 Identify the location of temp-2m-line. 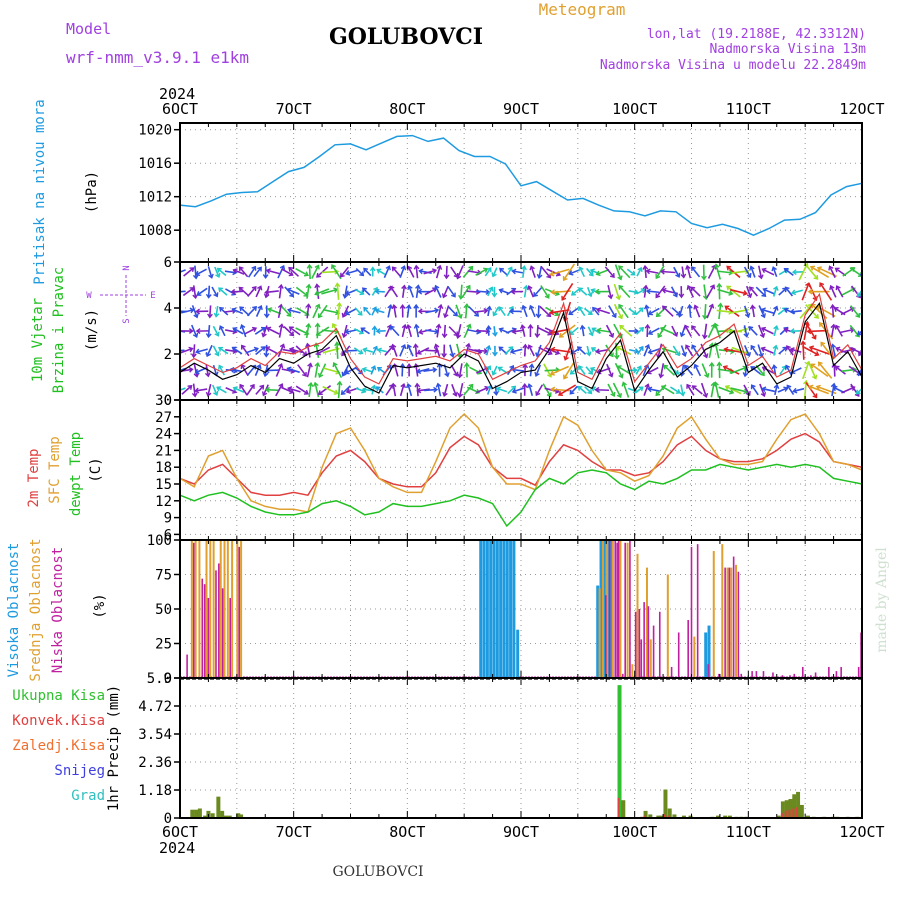
(521, 464).